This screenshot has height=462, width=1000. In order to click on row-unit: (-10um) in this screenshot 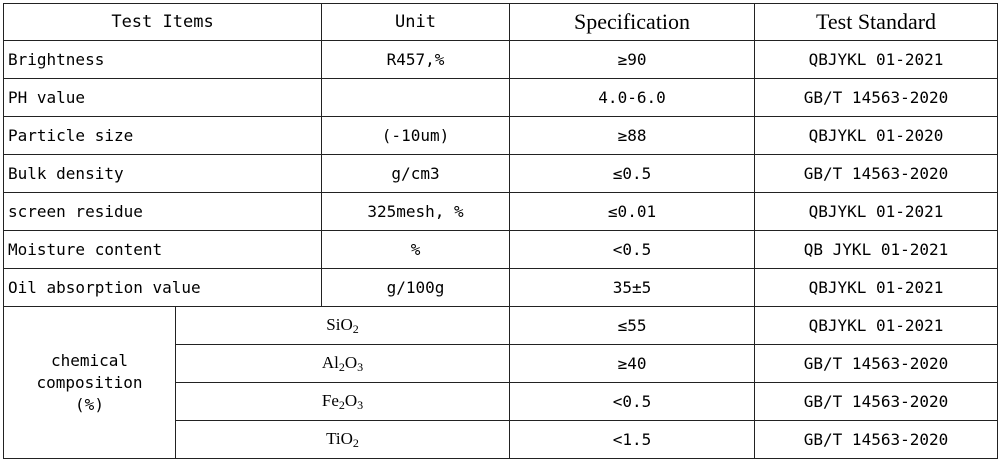, I will do `click(416, 135)`.